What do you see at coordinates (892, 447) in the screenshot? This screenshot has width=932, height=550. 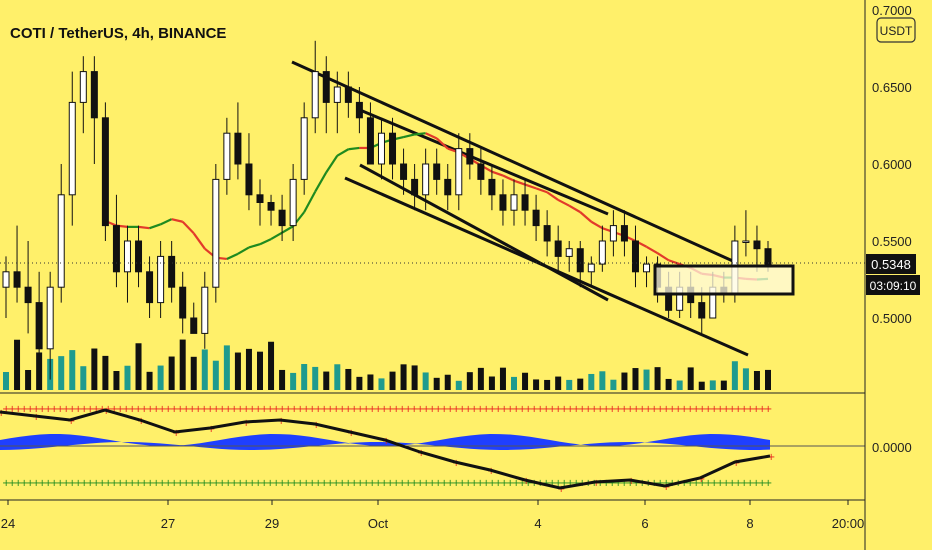 I see `oscillator-zero-tick: 0.0000` at bounding box center [892, 447].